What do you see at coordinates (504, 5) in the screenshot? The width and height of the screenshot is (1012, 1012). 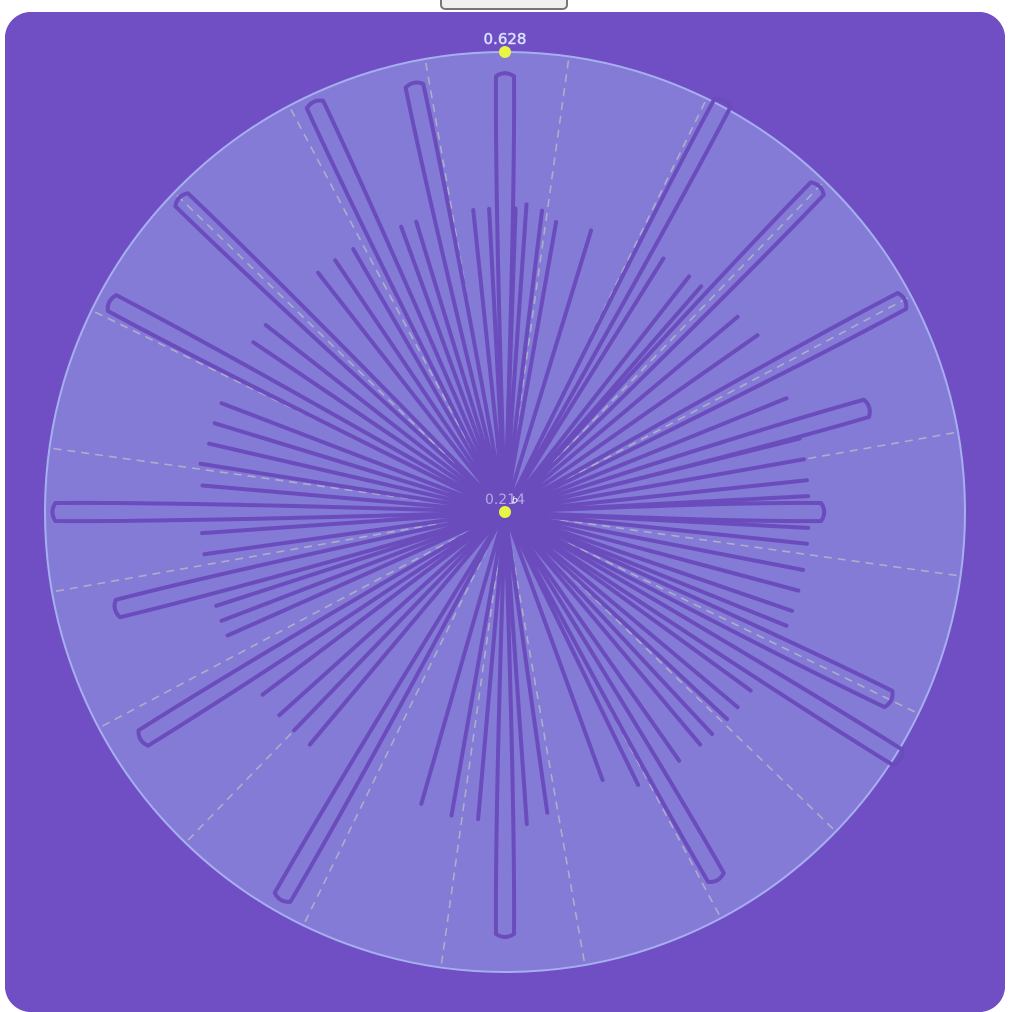 I see `top-tab-handle` at bounding box center [504, 5].